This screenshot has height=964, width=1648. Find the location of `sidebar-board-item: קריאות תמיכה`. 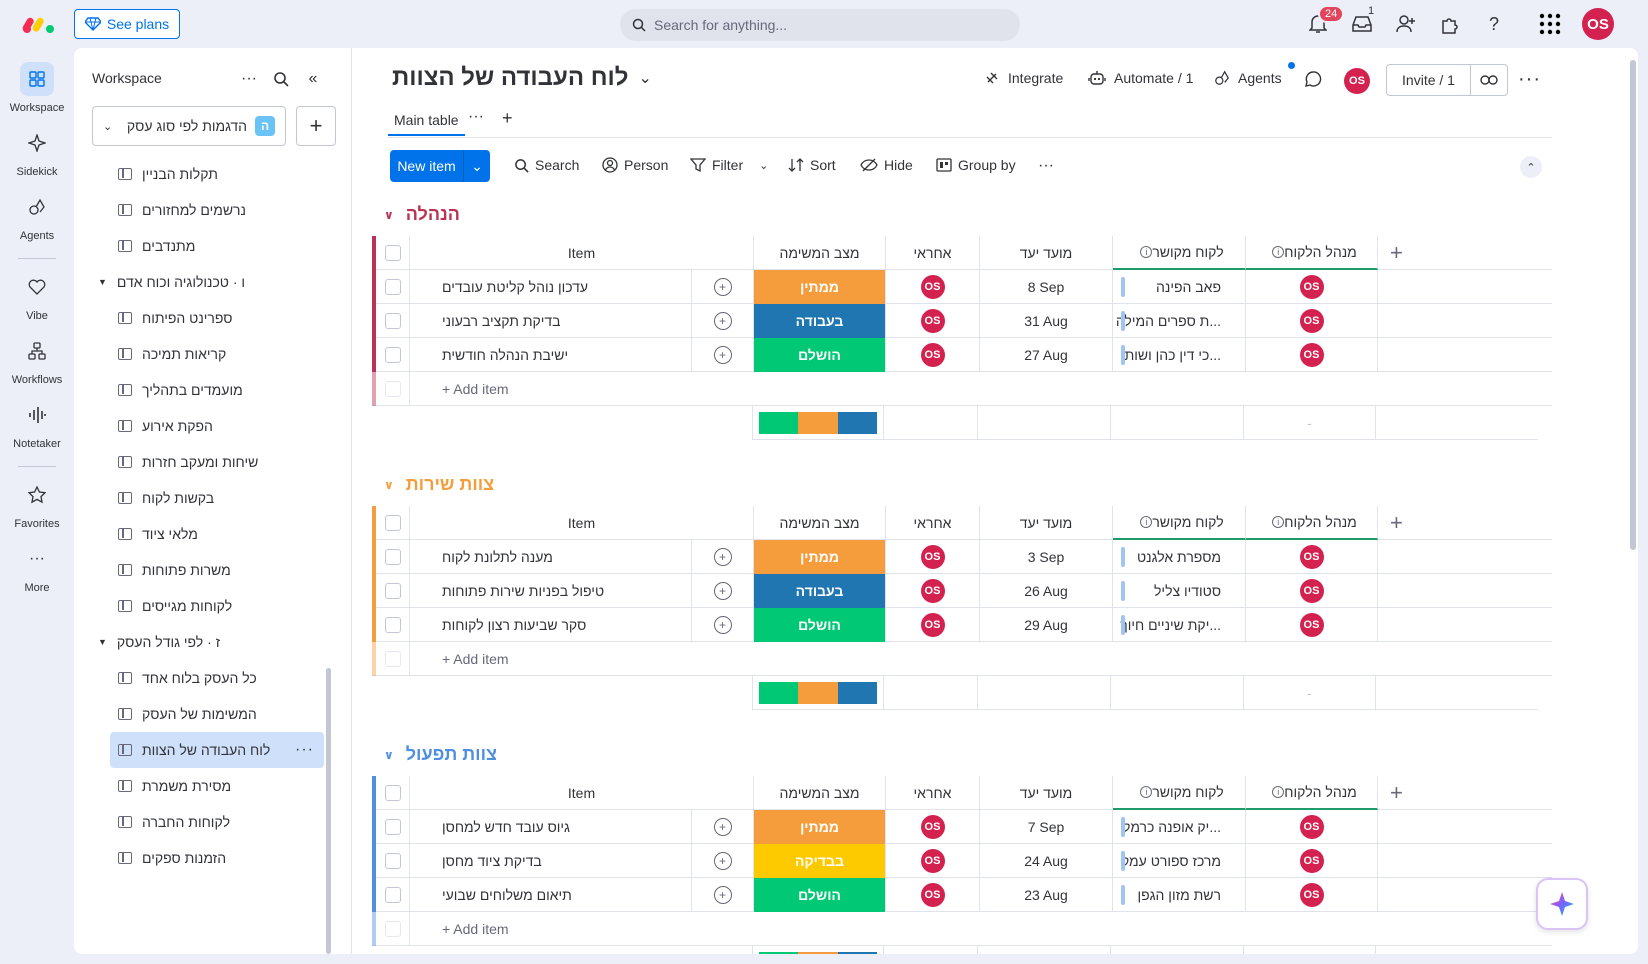

sidebar-board-item: קריאות תמיכה is located at coordinates (209, 354).